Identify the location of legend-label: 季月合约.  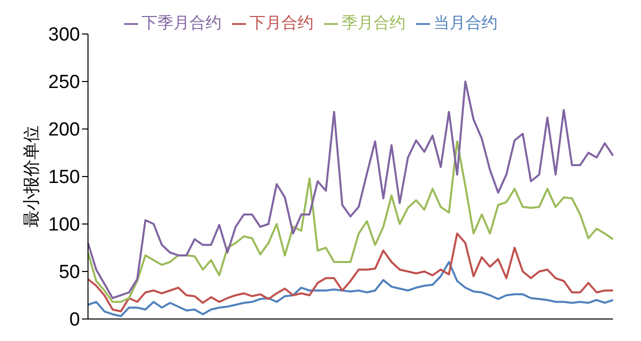
(374, 23).